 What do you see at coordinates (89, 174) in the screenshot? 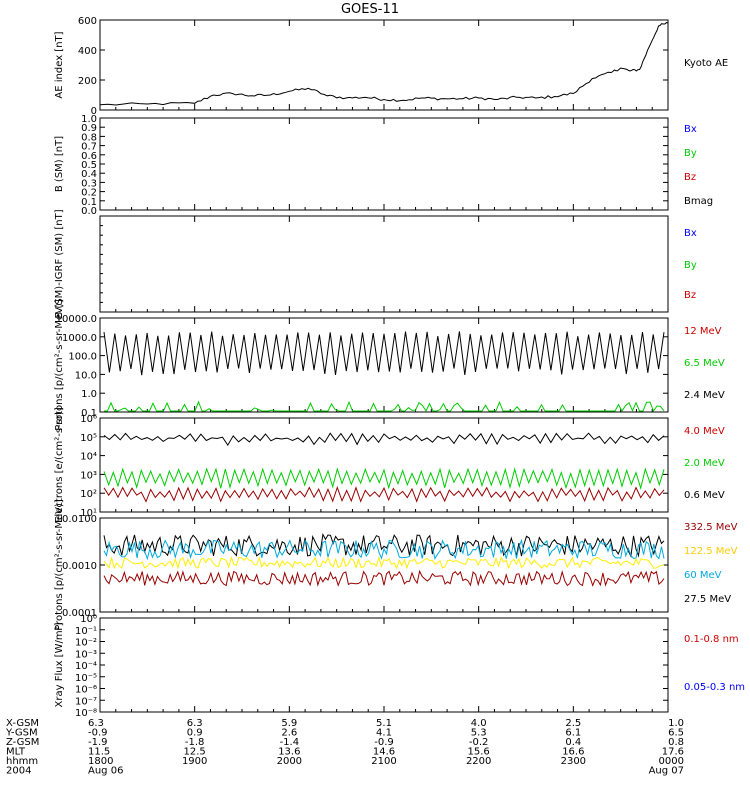
I see `y-tick-label: 0.4` at bounding box center [89, 174].